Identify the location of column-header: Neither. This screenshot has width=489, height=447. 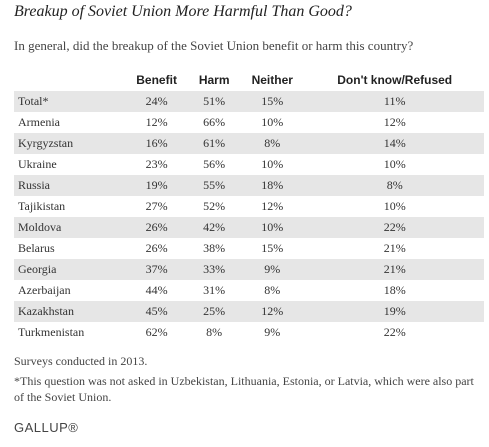
(272, 80).